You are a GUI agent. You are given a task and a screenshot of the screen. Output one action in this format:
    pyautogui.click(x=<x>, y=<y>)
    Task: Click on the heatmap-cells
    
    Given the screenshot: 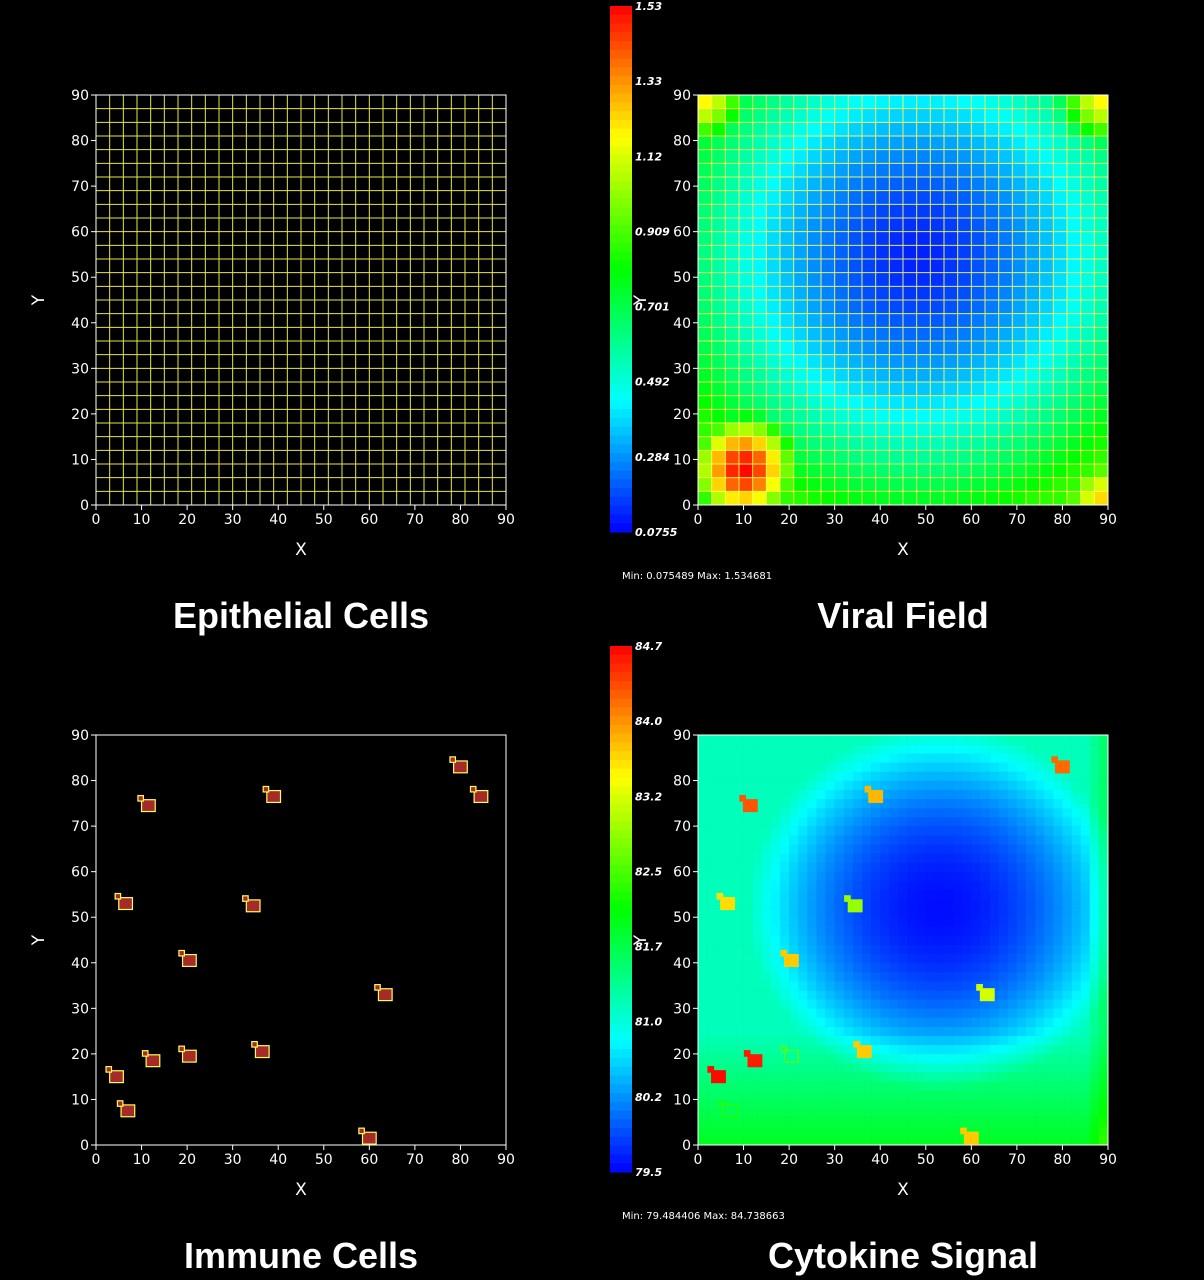 What is the action you would take?
    pyautogui.click(x=903, y=940)
    